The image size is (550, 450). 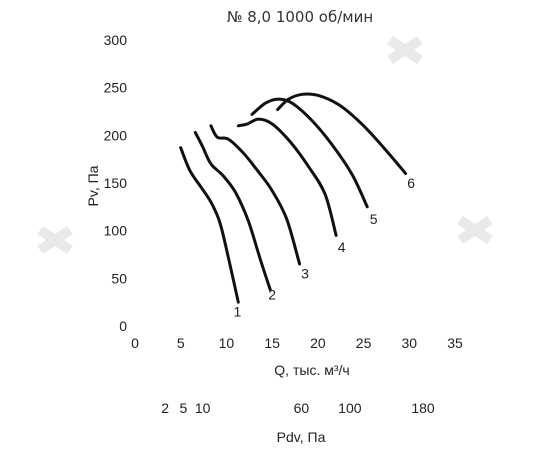 I want to click on pdv-tick-label: 2, so click(x=165, y=408).